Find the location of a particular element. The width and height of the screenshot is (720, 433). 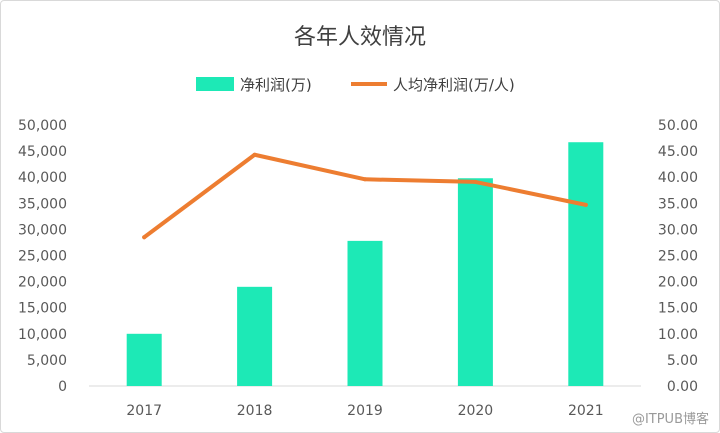

y-right-tick-label: 35.00 is located at coordinates (678, 204).